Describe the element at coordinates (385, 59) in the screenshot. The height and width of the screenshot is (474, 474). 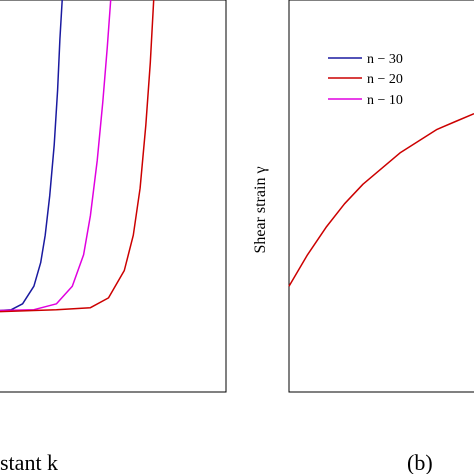
I see `legend-label-n-30: n − 30` at that location.